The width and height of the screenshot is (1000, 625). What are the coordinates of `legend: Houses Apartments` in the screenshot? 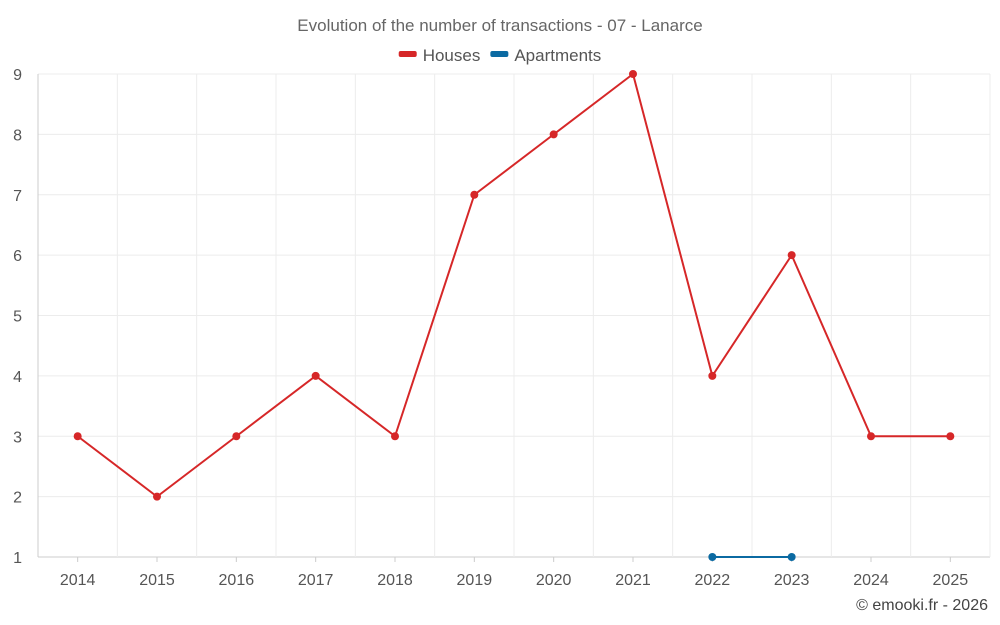 It's located at (499, 55).